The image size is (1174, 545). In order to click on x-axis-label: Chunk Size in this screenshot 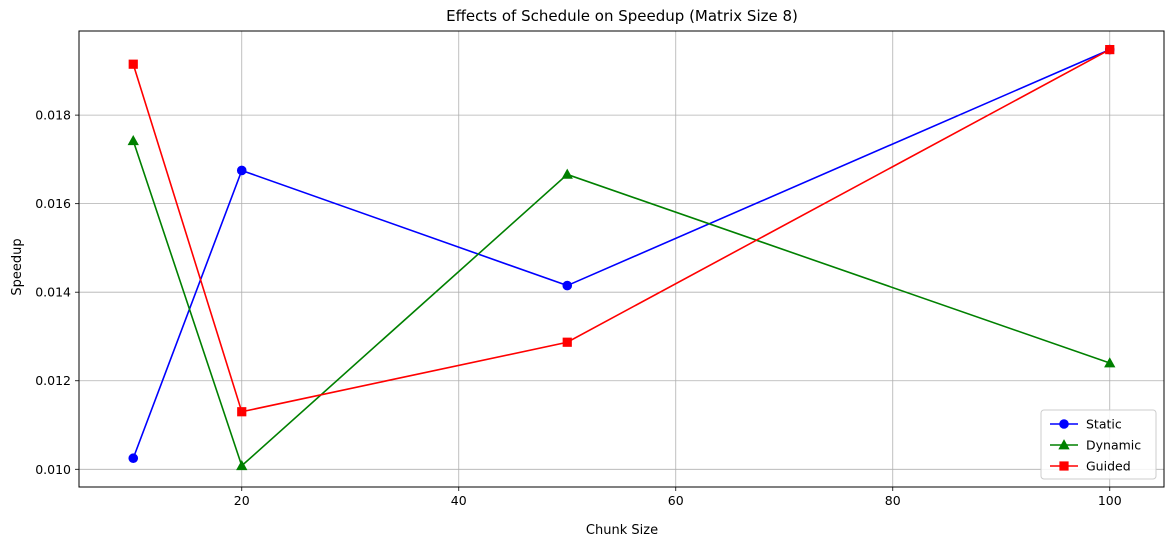, I will do `click(622, 530)`.